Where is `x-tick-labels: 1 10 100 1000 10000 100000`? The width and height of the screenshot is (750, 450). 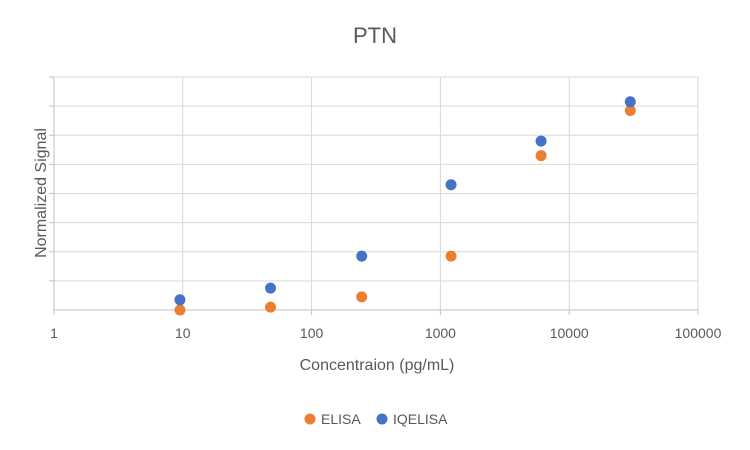
x-tick-labels: 1 10 100 1000 10000 100000 is located at coordinates (385, 333).